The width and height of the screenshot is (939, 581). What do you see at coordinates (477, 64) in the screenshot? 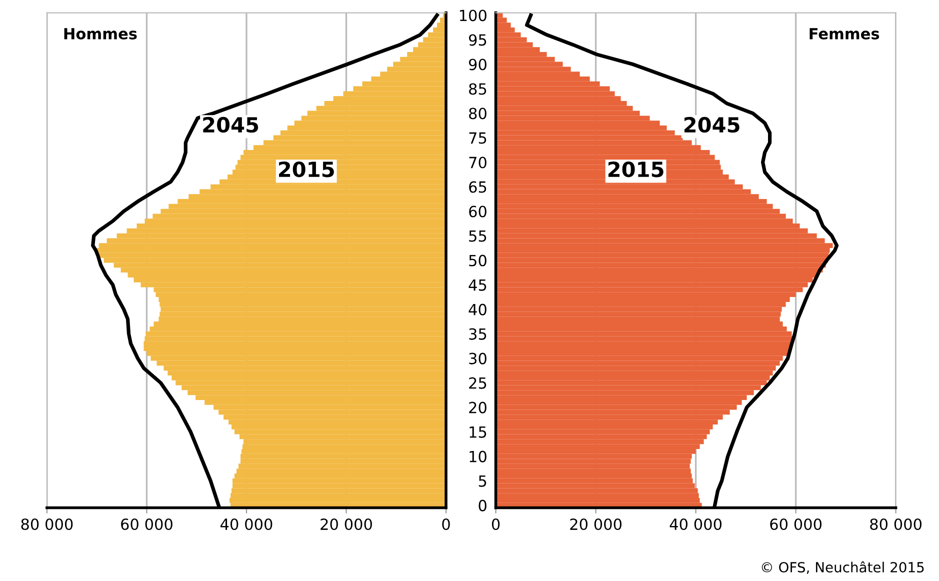
I see `y-tick-label: 90` at bounding box center [477, 64].